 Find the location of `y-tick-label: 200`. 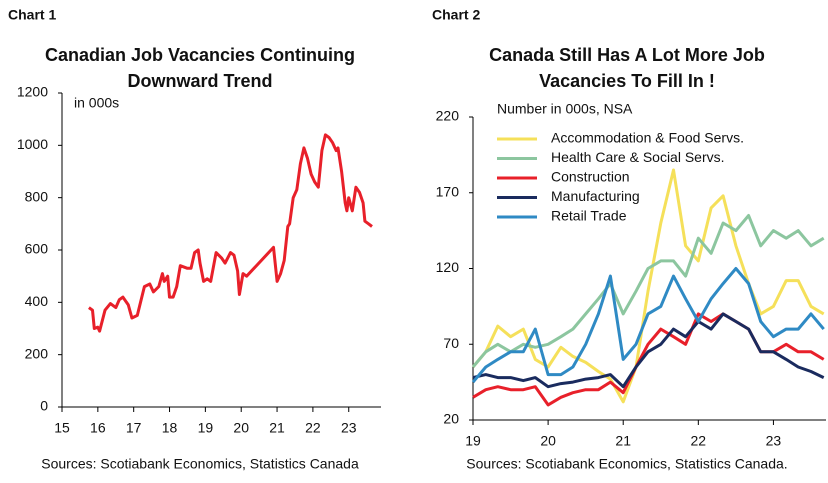

y-tick-label: 200 is located at coordinates (37, 353).